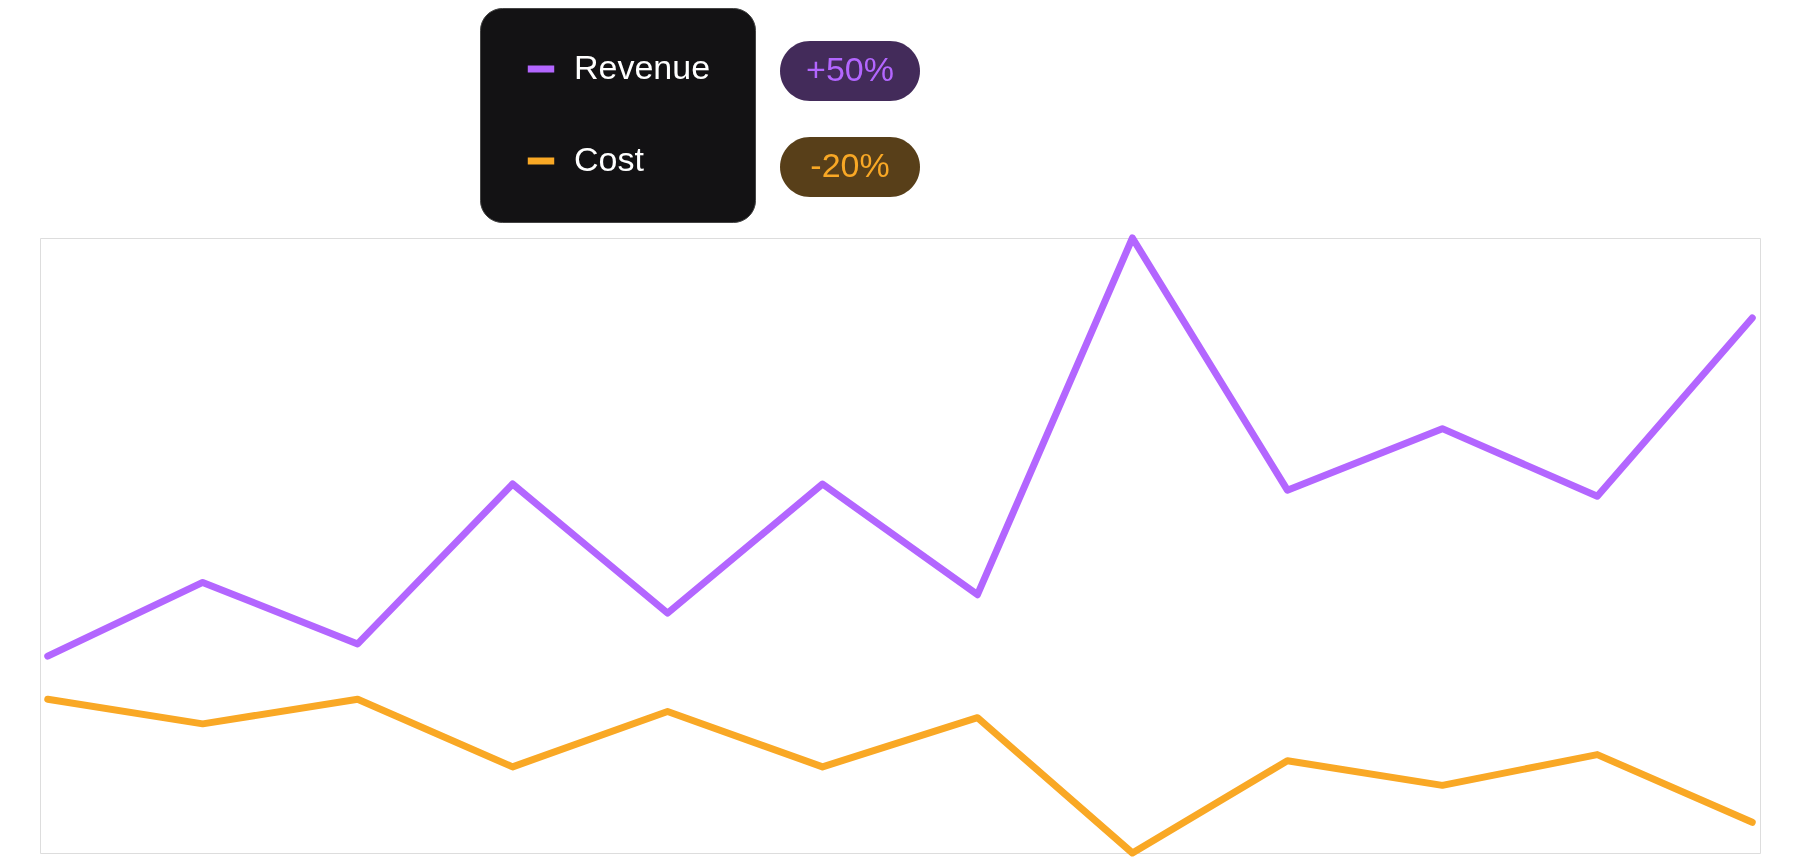  Describe the element at coordinates (642, 67) in the screenshot. I see `legend-label: Revenue` at that location.